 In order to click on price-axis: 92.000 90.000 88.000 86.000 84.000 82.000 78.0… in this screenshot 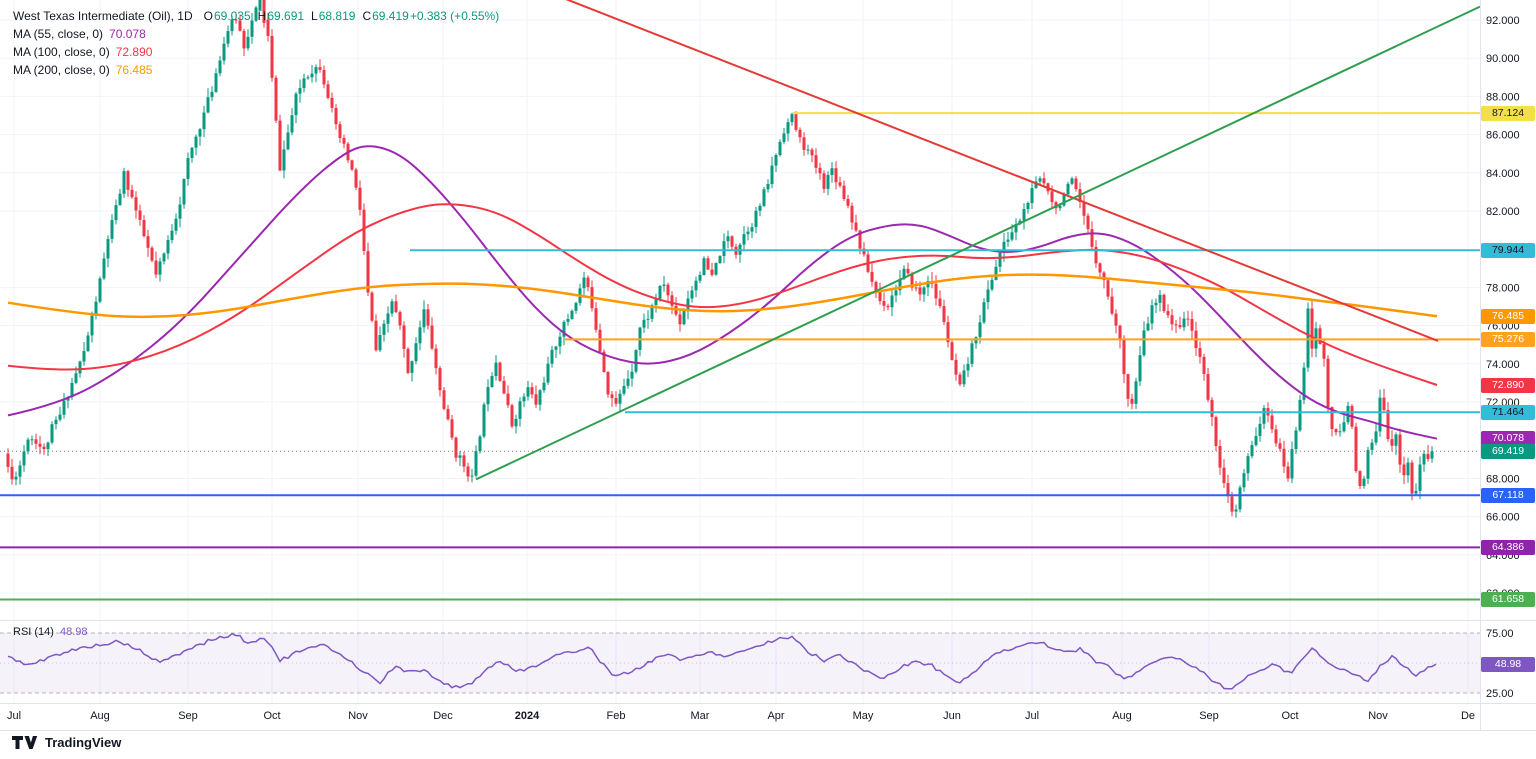, I will do `click(1503, 357)`.